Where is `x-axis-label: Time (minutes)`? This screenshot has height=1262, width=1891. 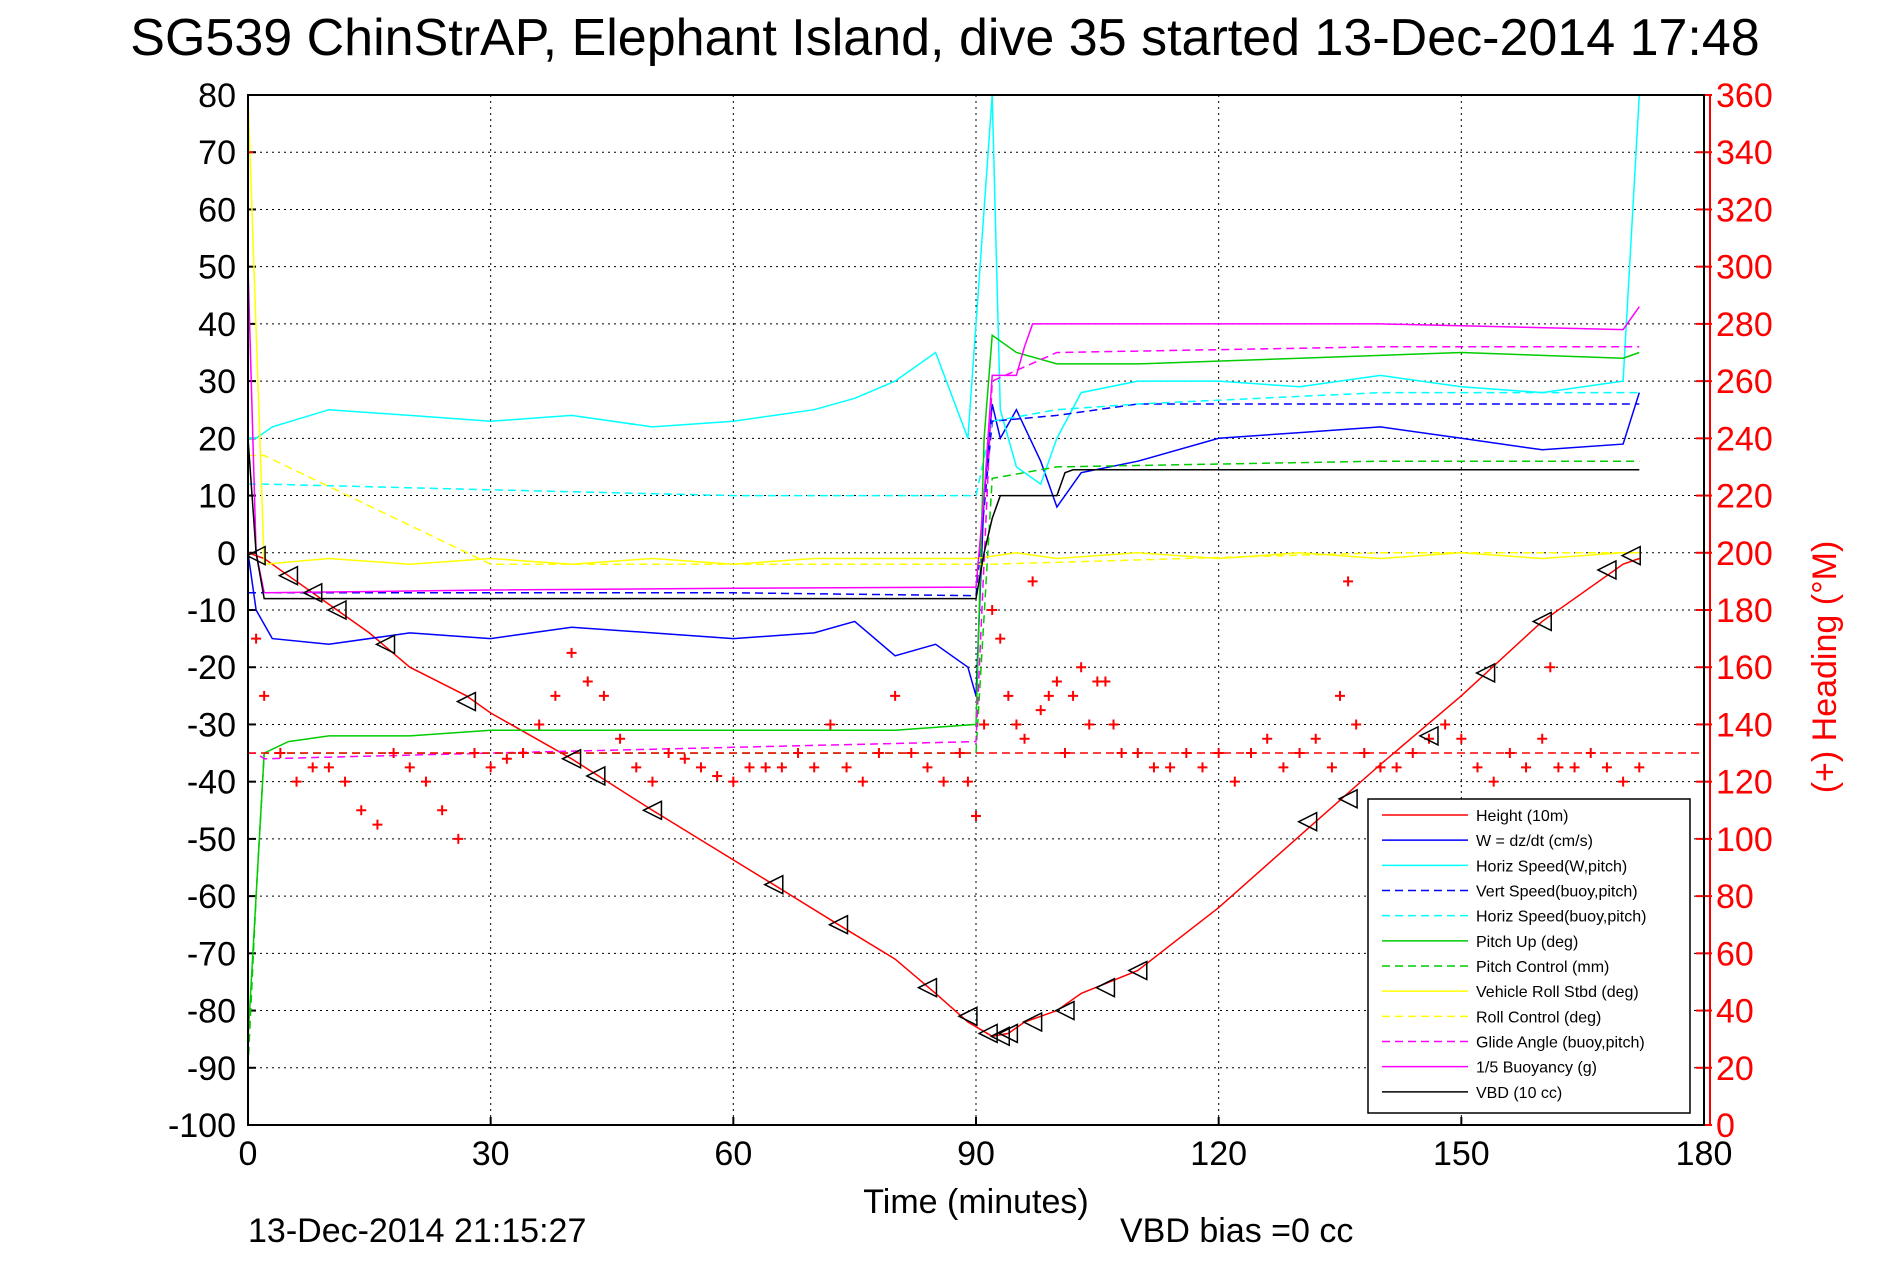
x-axis-label: Time (minutes) is located at coordinates (975, 1202).